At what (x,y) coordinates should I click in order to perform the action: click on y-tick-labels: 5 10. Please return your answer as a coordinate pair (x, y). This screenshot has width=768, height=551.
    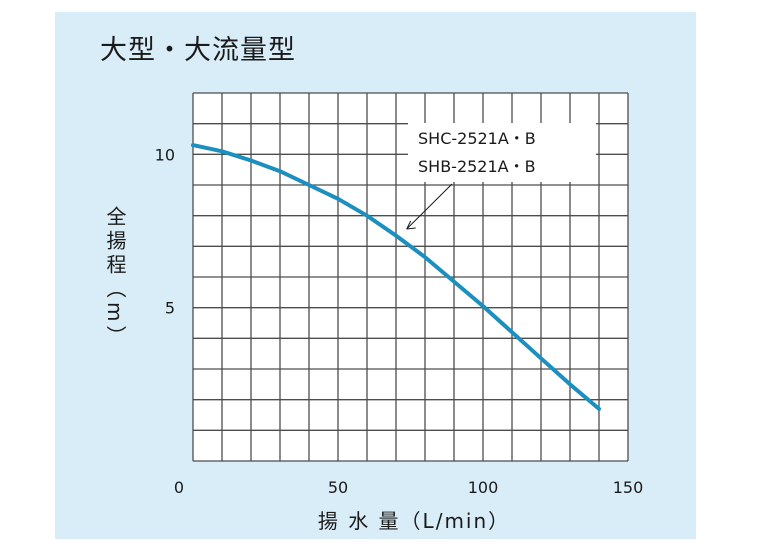
    Looking at the image, I should click on (165, 231).